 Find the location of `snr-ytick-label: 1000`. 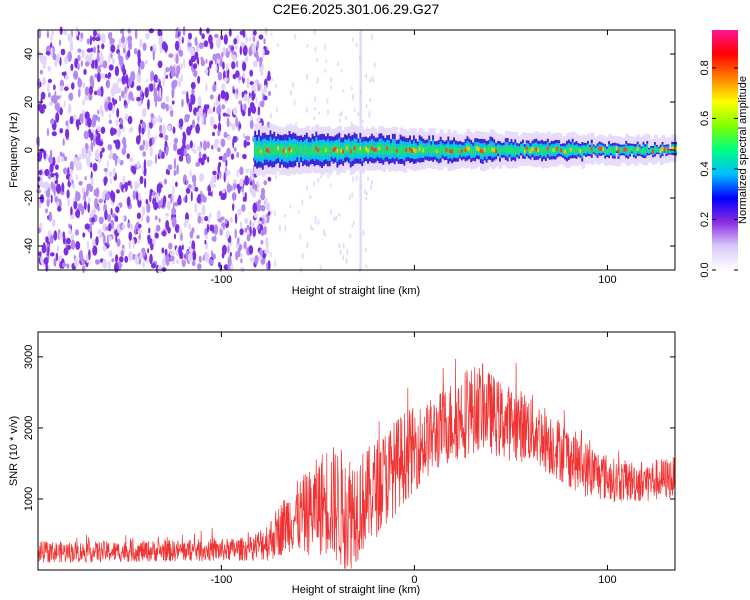

snr-ytick-label: 1000 is located at coordinates (29, 499).